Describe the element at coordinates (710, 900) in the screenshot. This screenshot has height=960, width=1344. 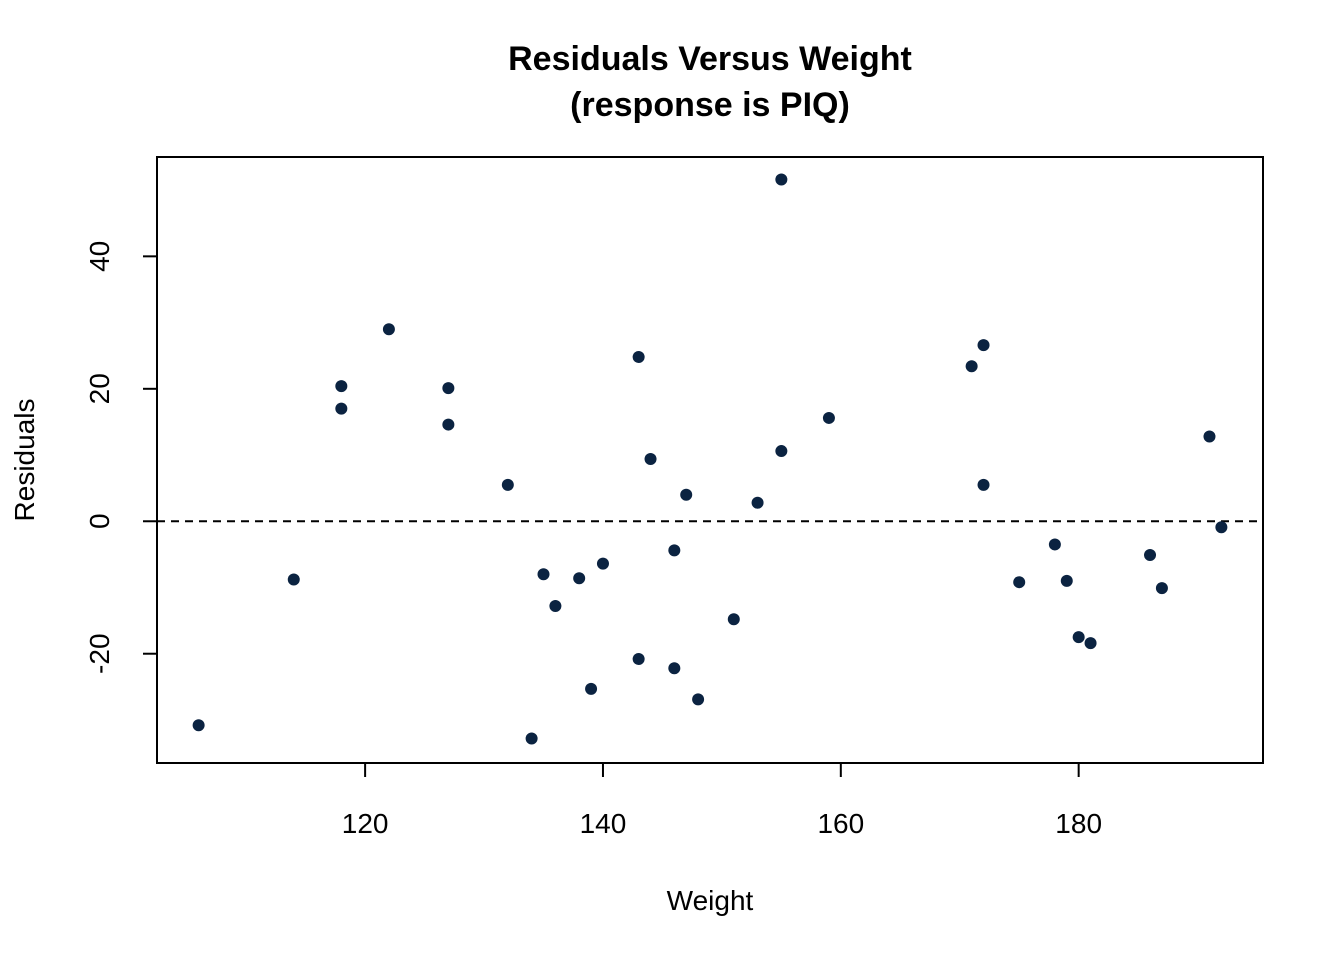
I see `x-axis-label: Weight` at that location.